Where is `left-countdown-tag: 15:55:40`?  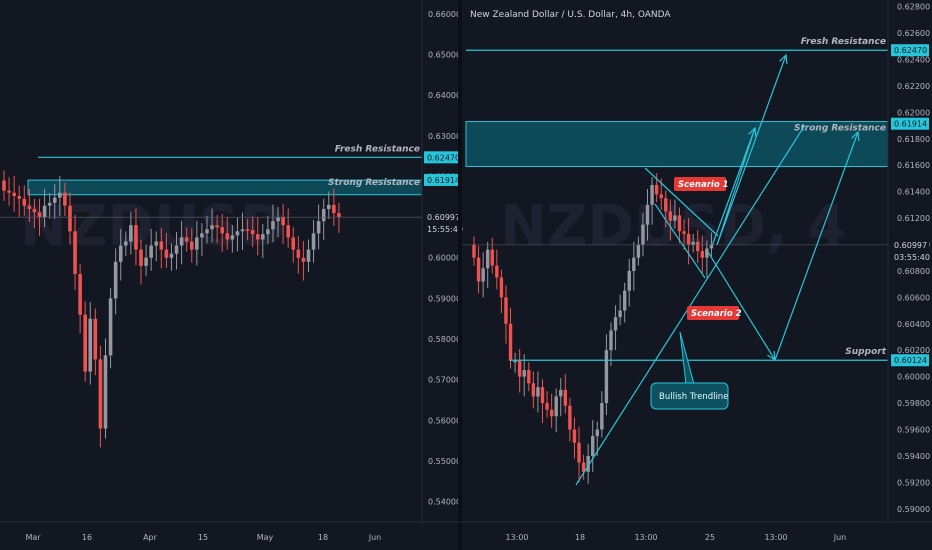
left-countdown-tag: 15:55:40 is located at coordinates (445, 229).